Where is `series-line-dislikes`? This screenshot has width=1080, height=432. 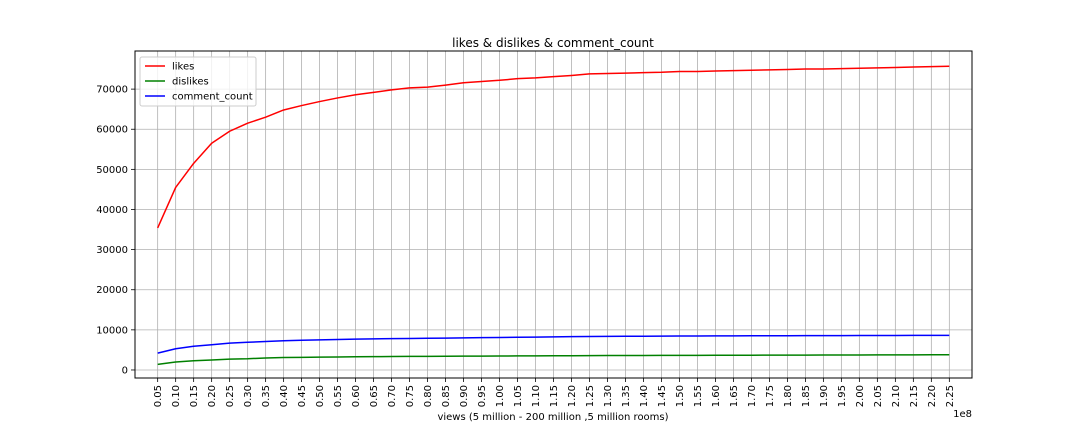
series-line-dislikes is located at coordinates (553, 360).